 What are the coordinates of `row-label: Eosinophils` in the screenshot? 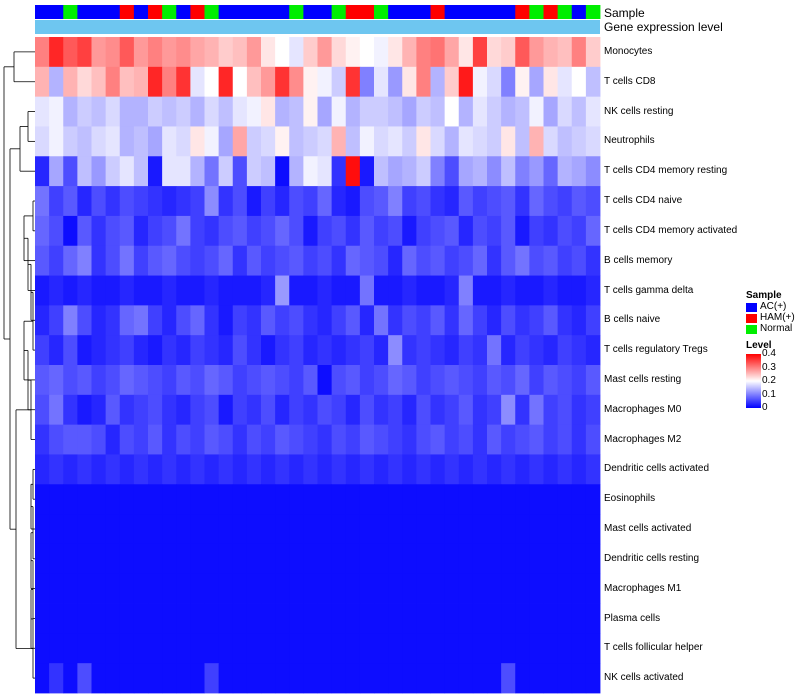 It's located at (630, 499).